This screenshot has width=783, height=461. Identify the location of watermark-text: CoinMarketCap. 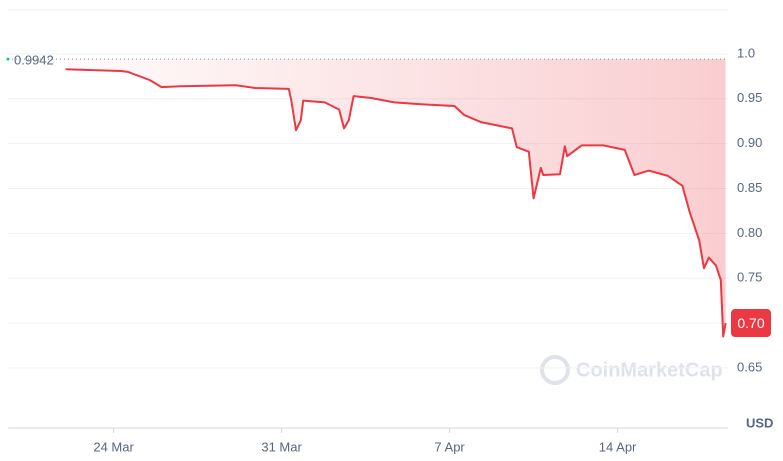
(649, 370).